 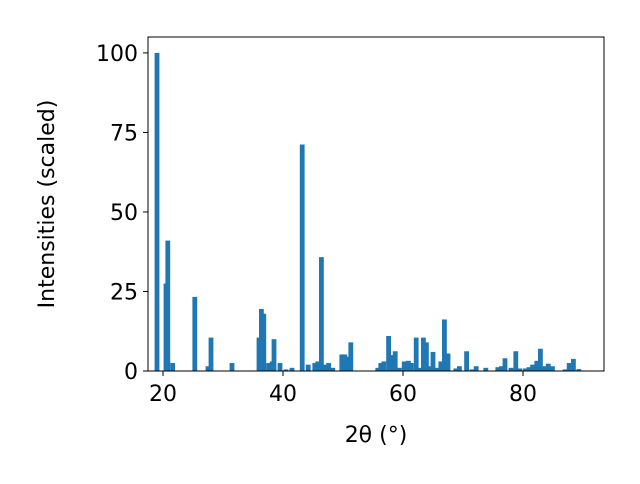 What do you see at coordinates (117, 54) in the screenshot?
I see `y-tick-label: 100` at bounding box center [117, 54].